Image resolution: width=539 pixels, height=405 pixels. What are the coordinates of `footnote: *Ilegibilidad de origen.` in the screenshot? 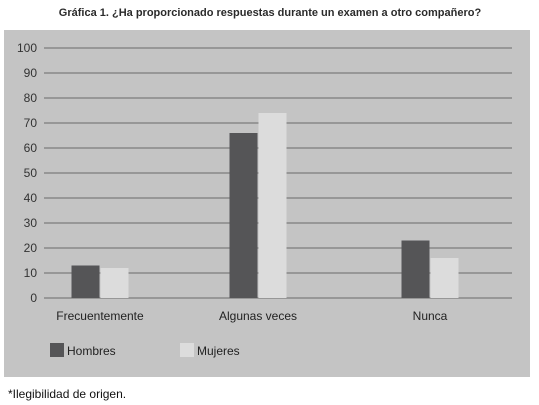 It's located at (67, 394).